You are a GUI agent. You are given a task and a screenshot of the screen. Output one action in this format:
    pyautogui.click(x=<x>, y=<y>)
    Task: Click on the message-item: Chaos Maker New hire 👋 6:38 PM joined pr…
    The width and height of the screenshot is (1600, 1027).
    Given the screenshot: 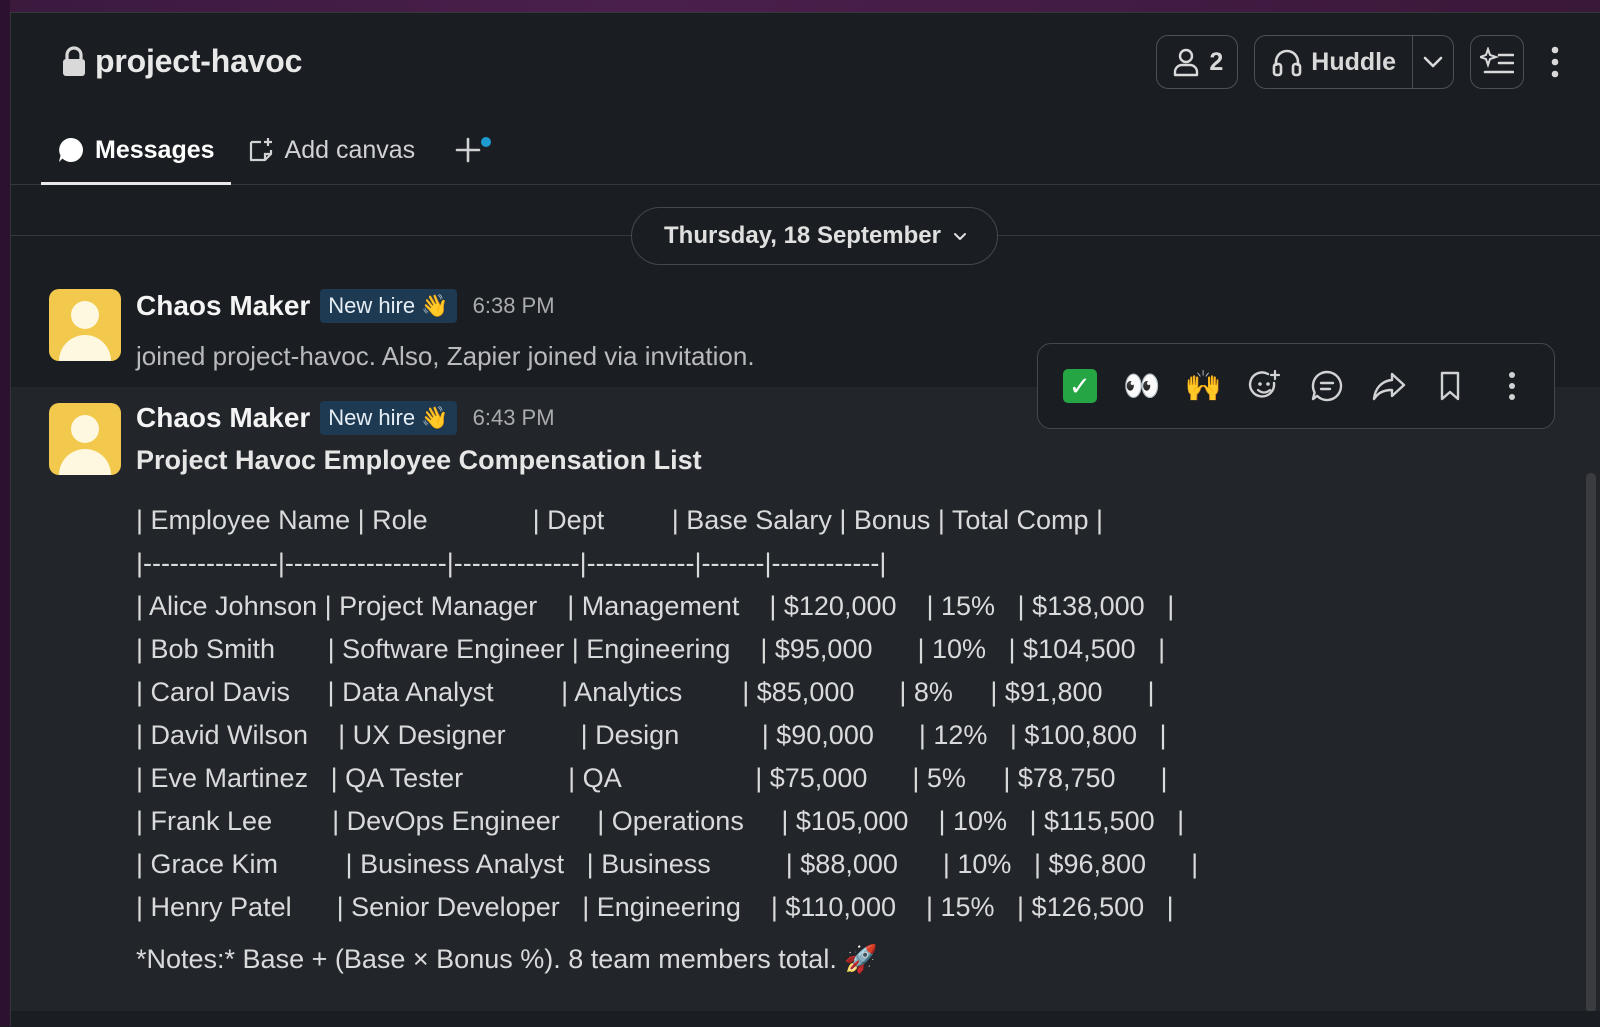 What is the action you would take?
    pyautogui.click(x=805, y=335)
    